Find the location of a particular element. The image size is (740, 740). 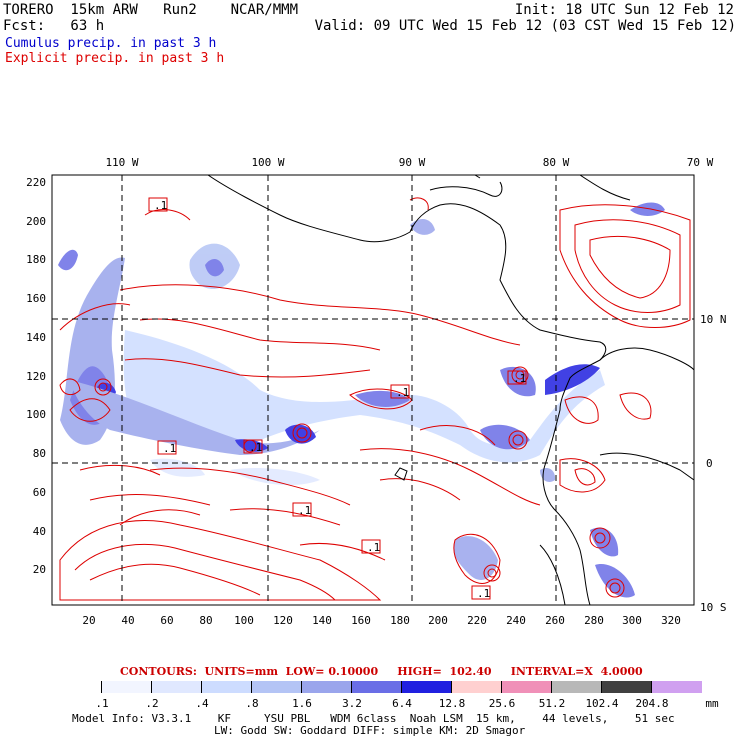

y-tick: 120 is located at coordinates (36, 376).